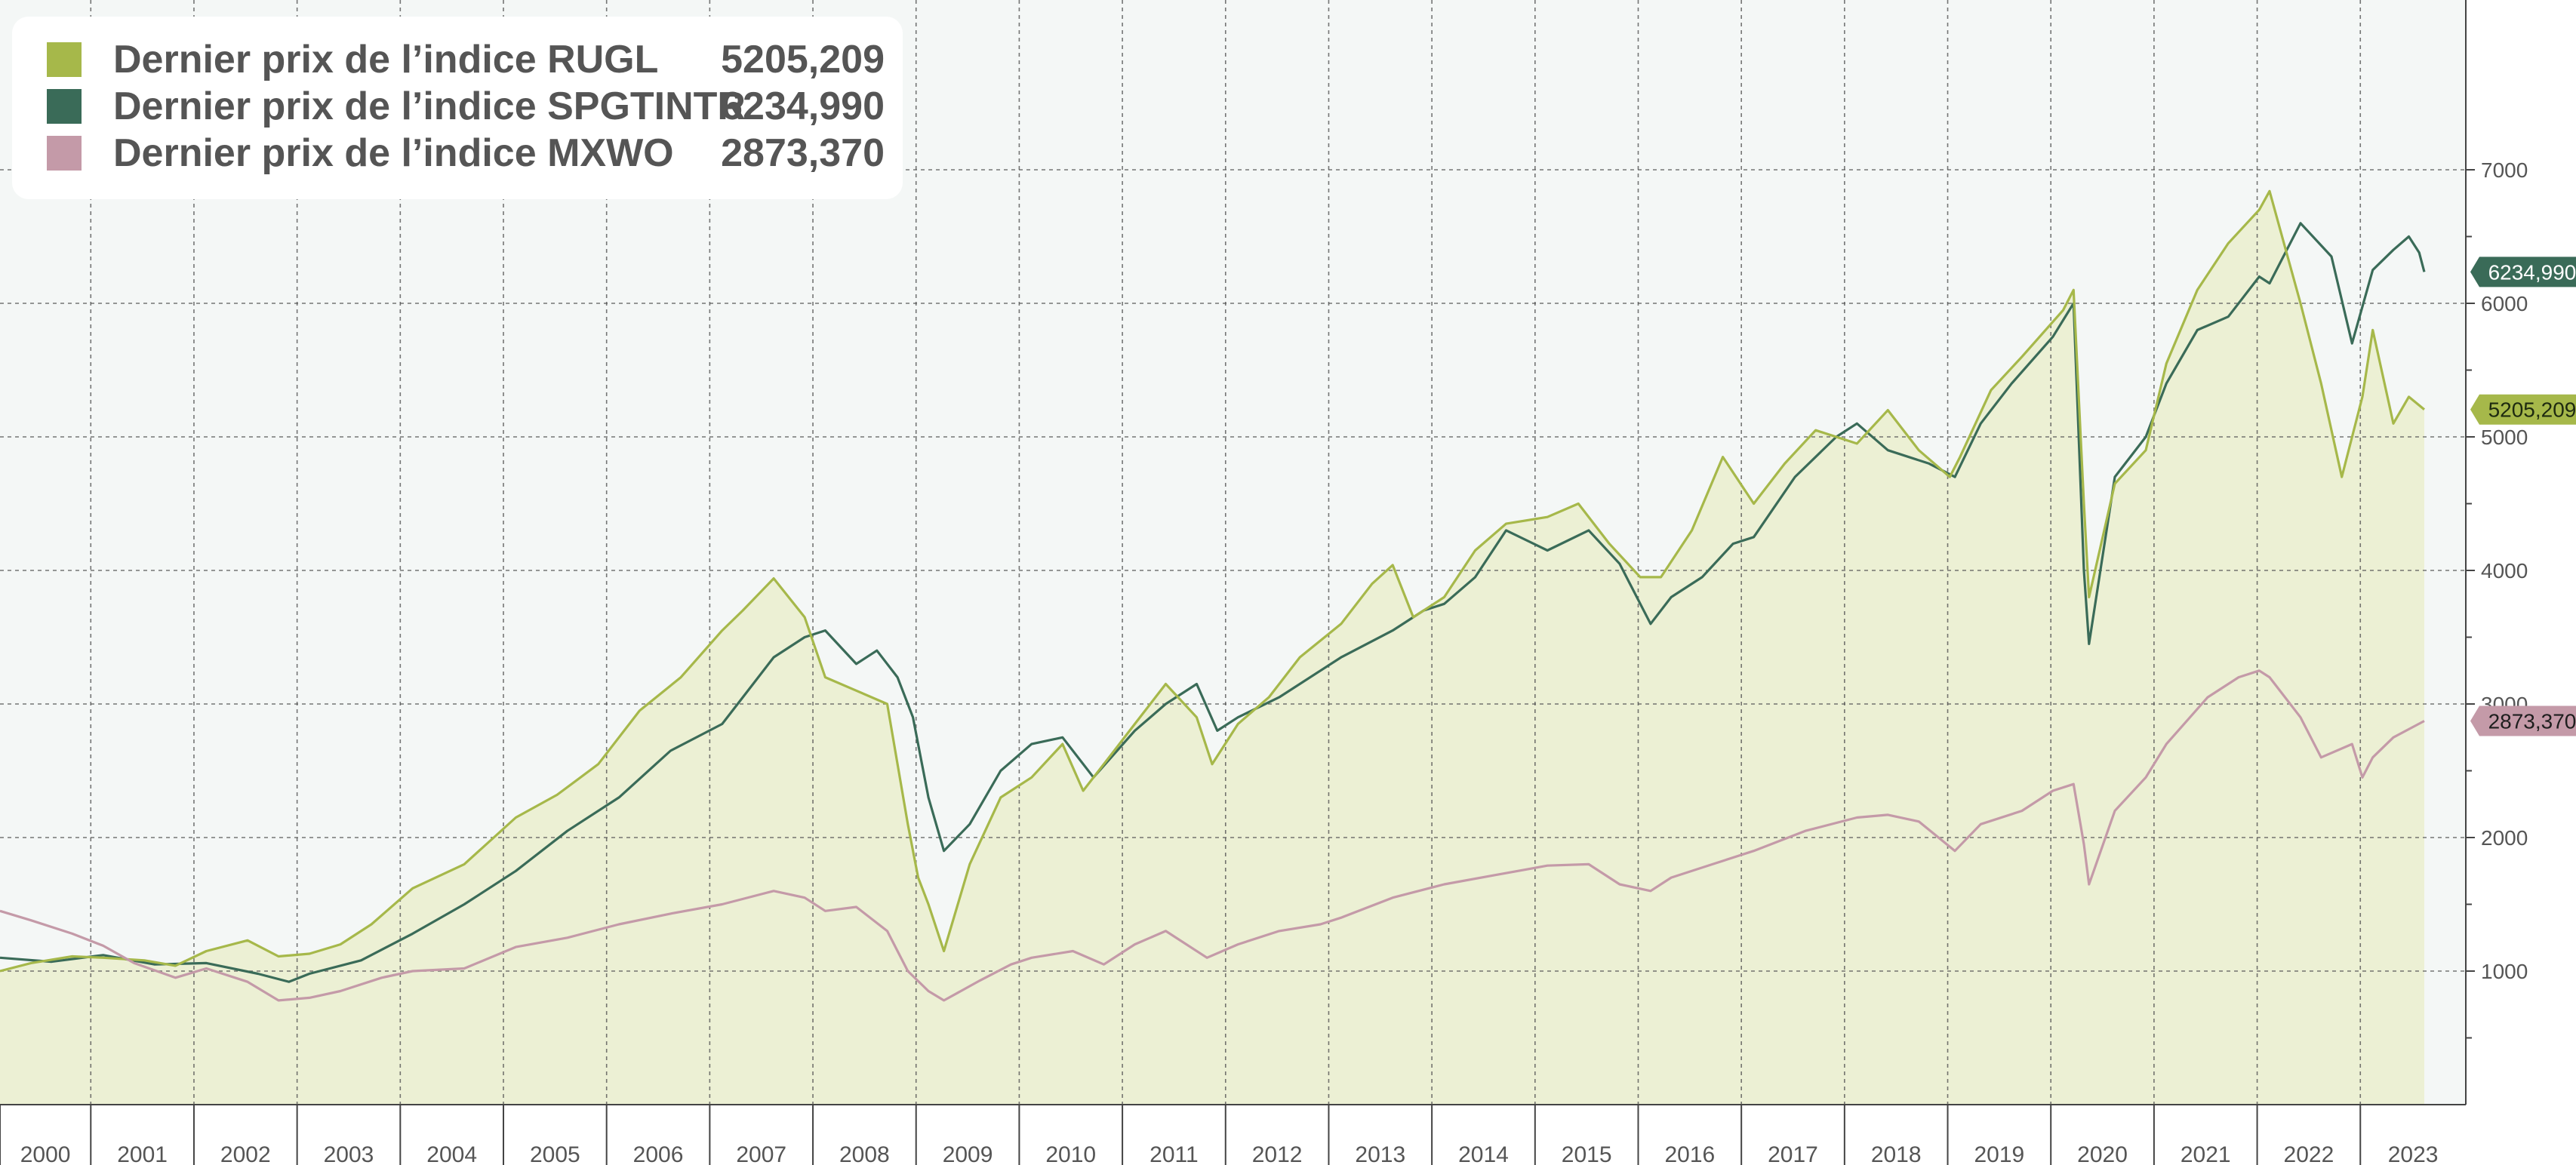  Describe the element at coordinates (45, 1154) in the screenshot. I see `x-tick-label-2000: 2000` at that location.